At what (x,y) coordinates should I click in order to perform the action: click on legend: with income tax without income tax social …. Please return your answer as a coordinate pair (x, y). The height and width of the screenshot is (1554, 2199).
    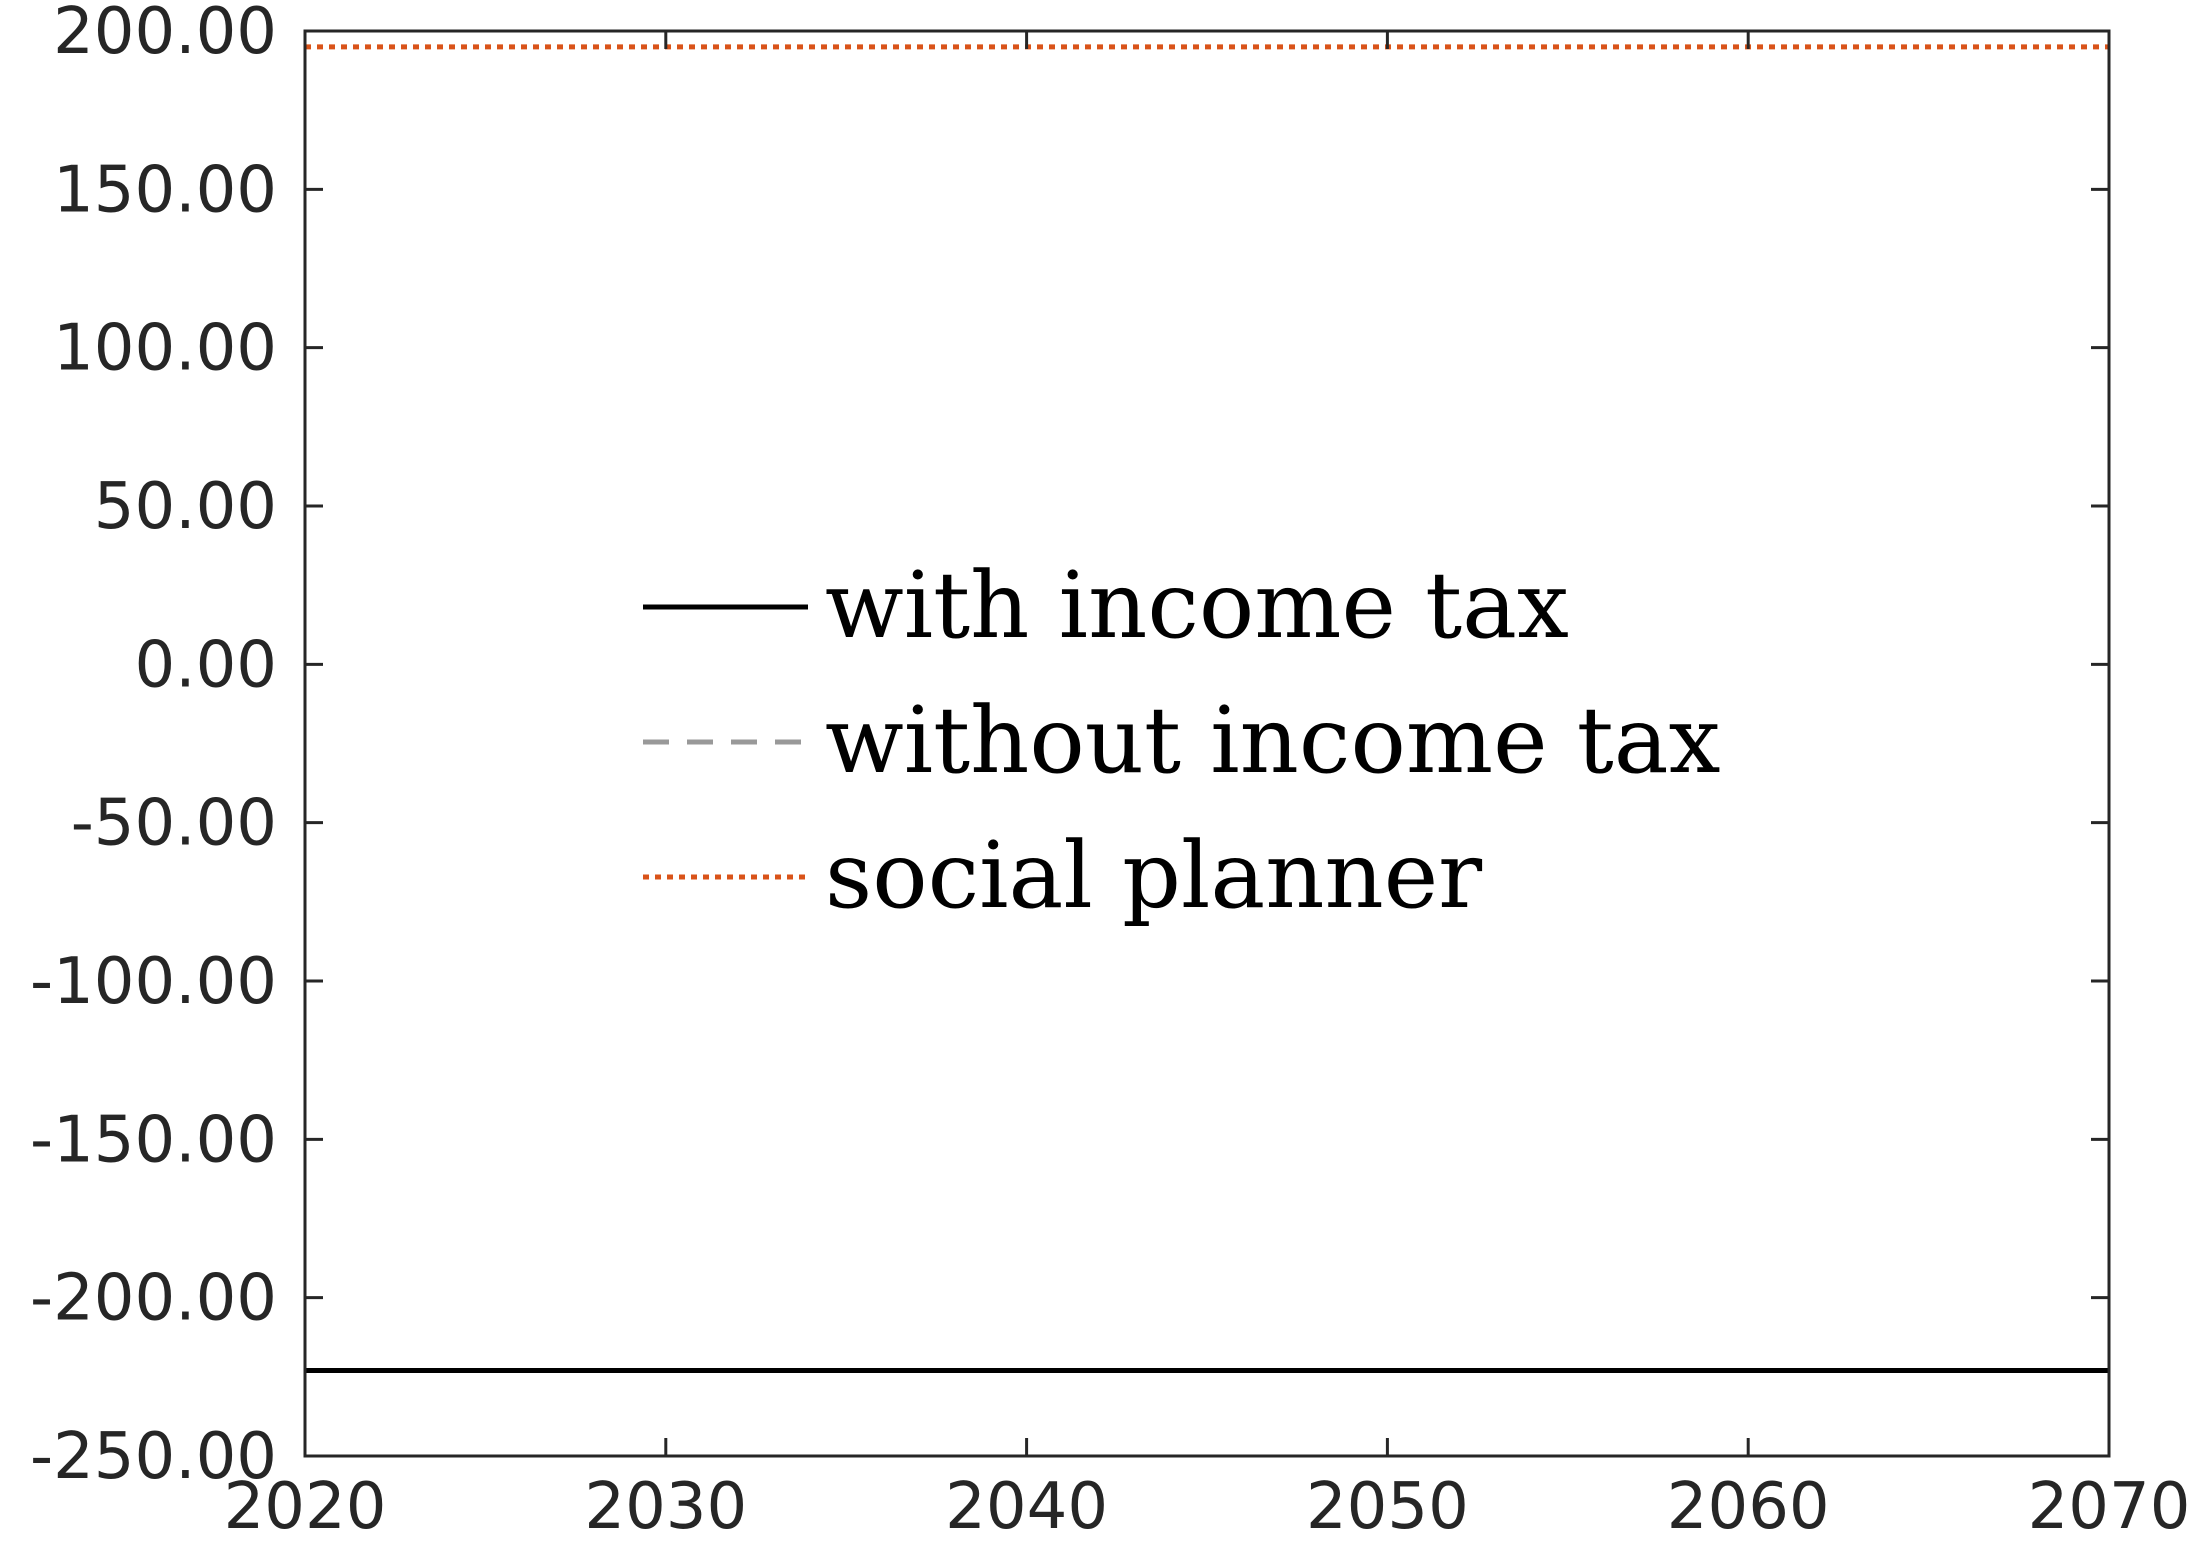
    Looking at the image, I should click on (1181, 740).